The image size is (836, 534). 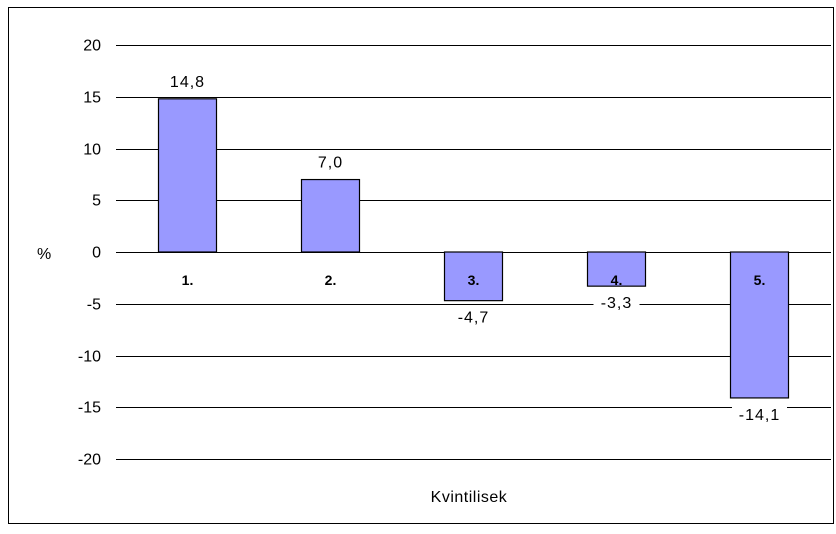 I want to click on y-tick-label: 0, so click(x=96, y=253).